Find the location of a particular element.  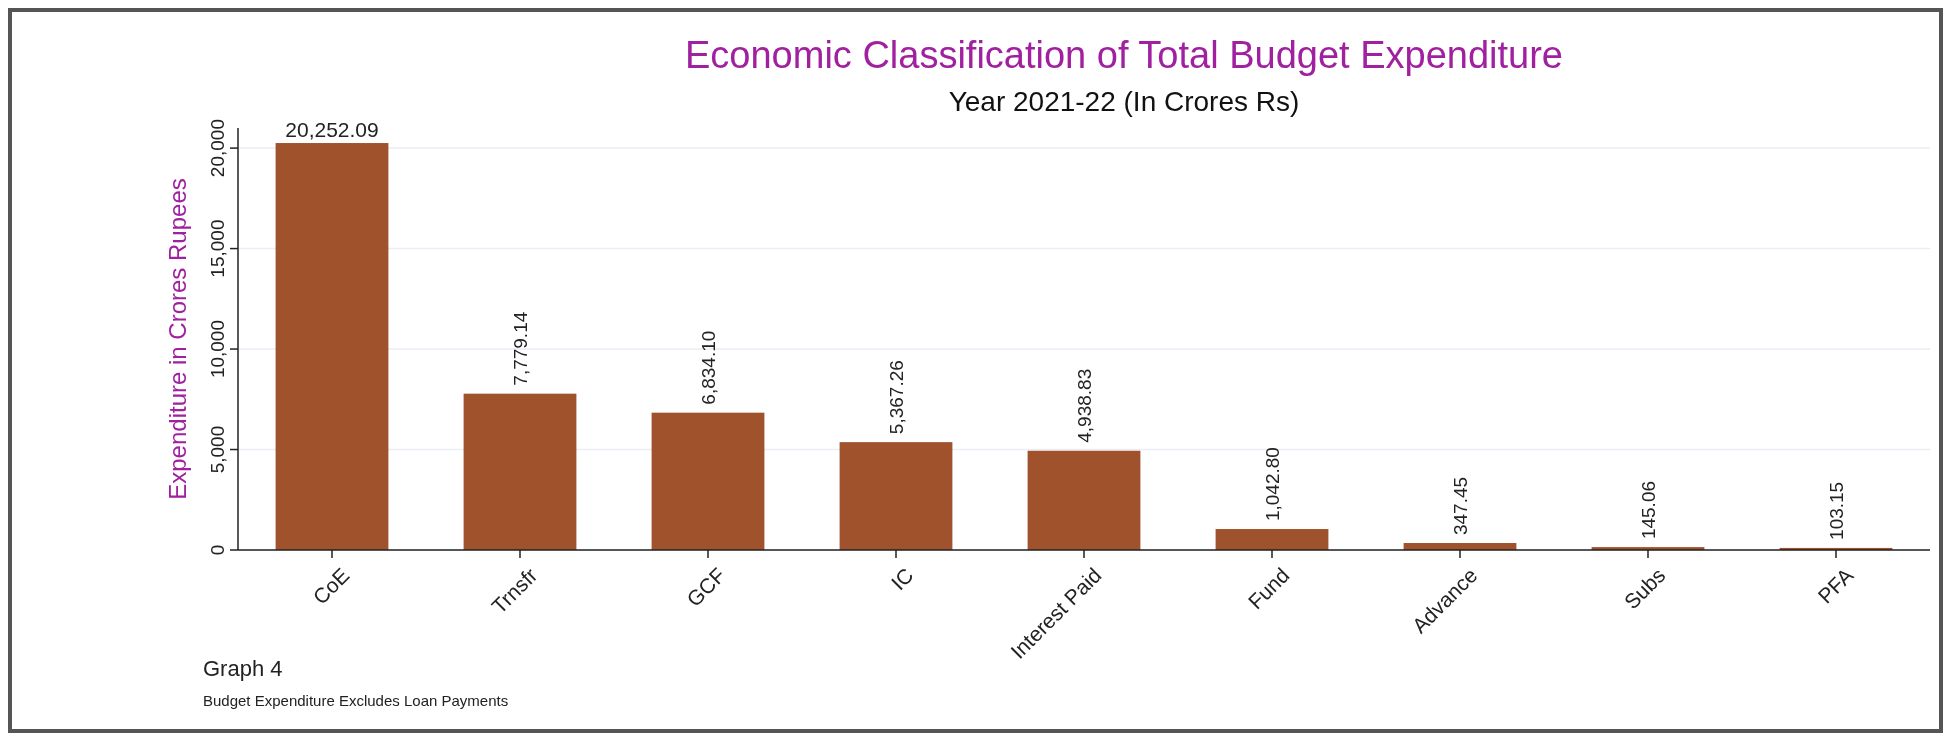

data-label: 1,042.80 is located at coordinates (1272, 484).